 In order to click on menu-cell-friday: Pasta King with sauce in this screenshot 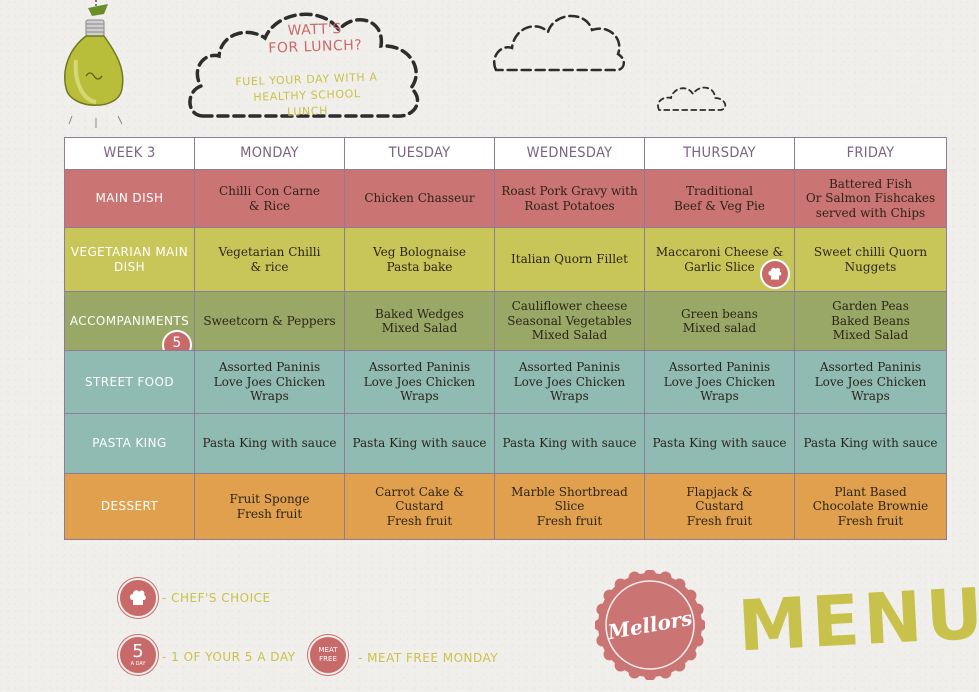, I will do `click(870, 443)`.